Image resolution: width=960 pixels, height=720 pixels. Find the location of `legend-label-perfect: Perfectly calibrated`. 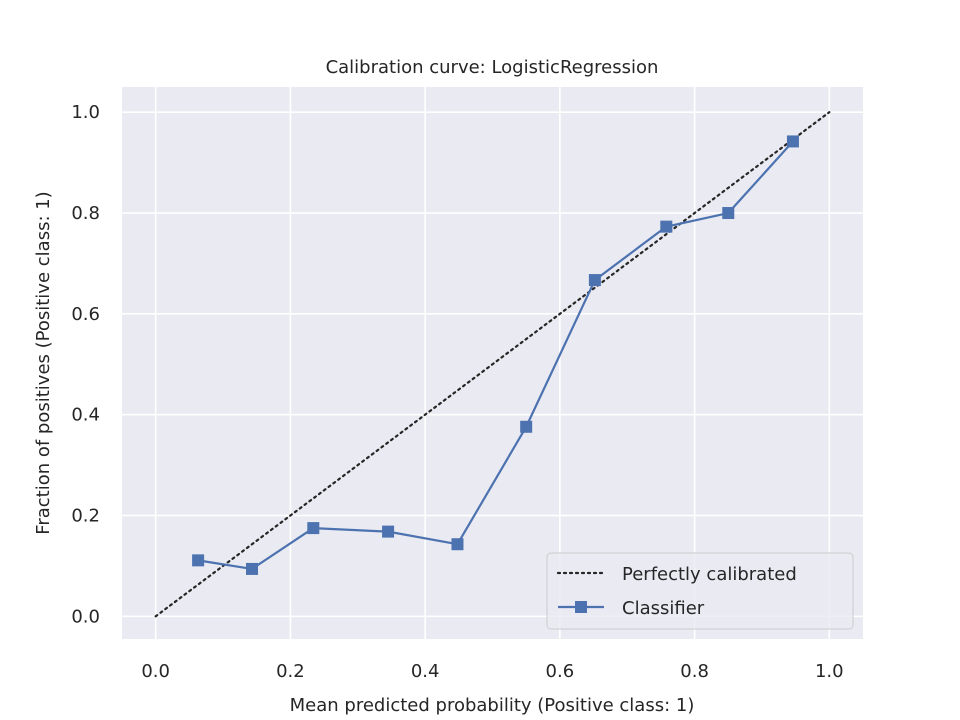

legend-label-perfect: Perfectly calibrated is located at coordinates (709, 574).